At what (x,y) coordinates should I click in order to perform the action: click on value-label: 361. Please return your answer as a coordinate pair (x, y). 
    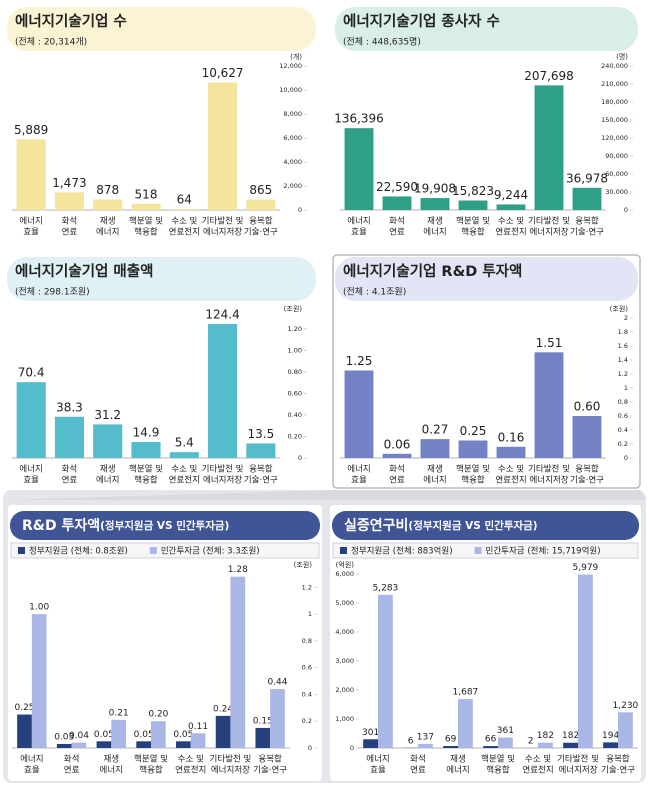
    Looking at the image, I should click on (505, 731).